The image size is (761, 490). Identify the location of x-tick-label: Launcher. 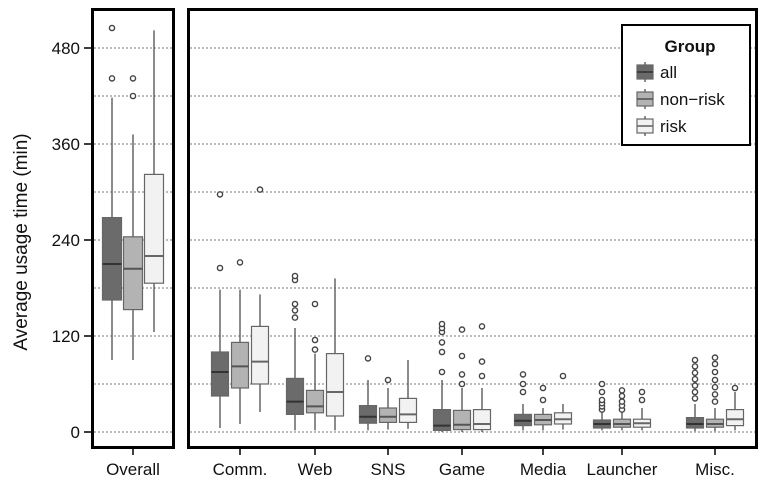
(622, 469).